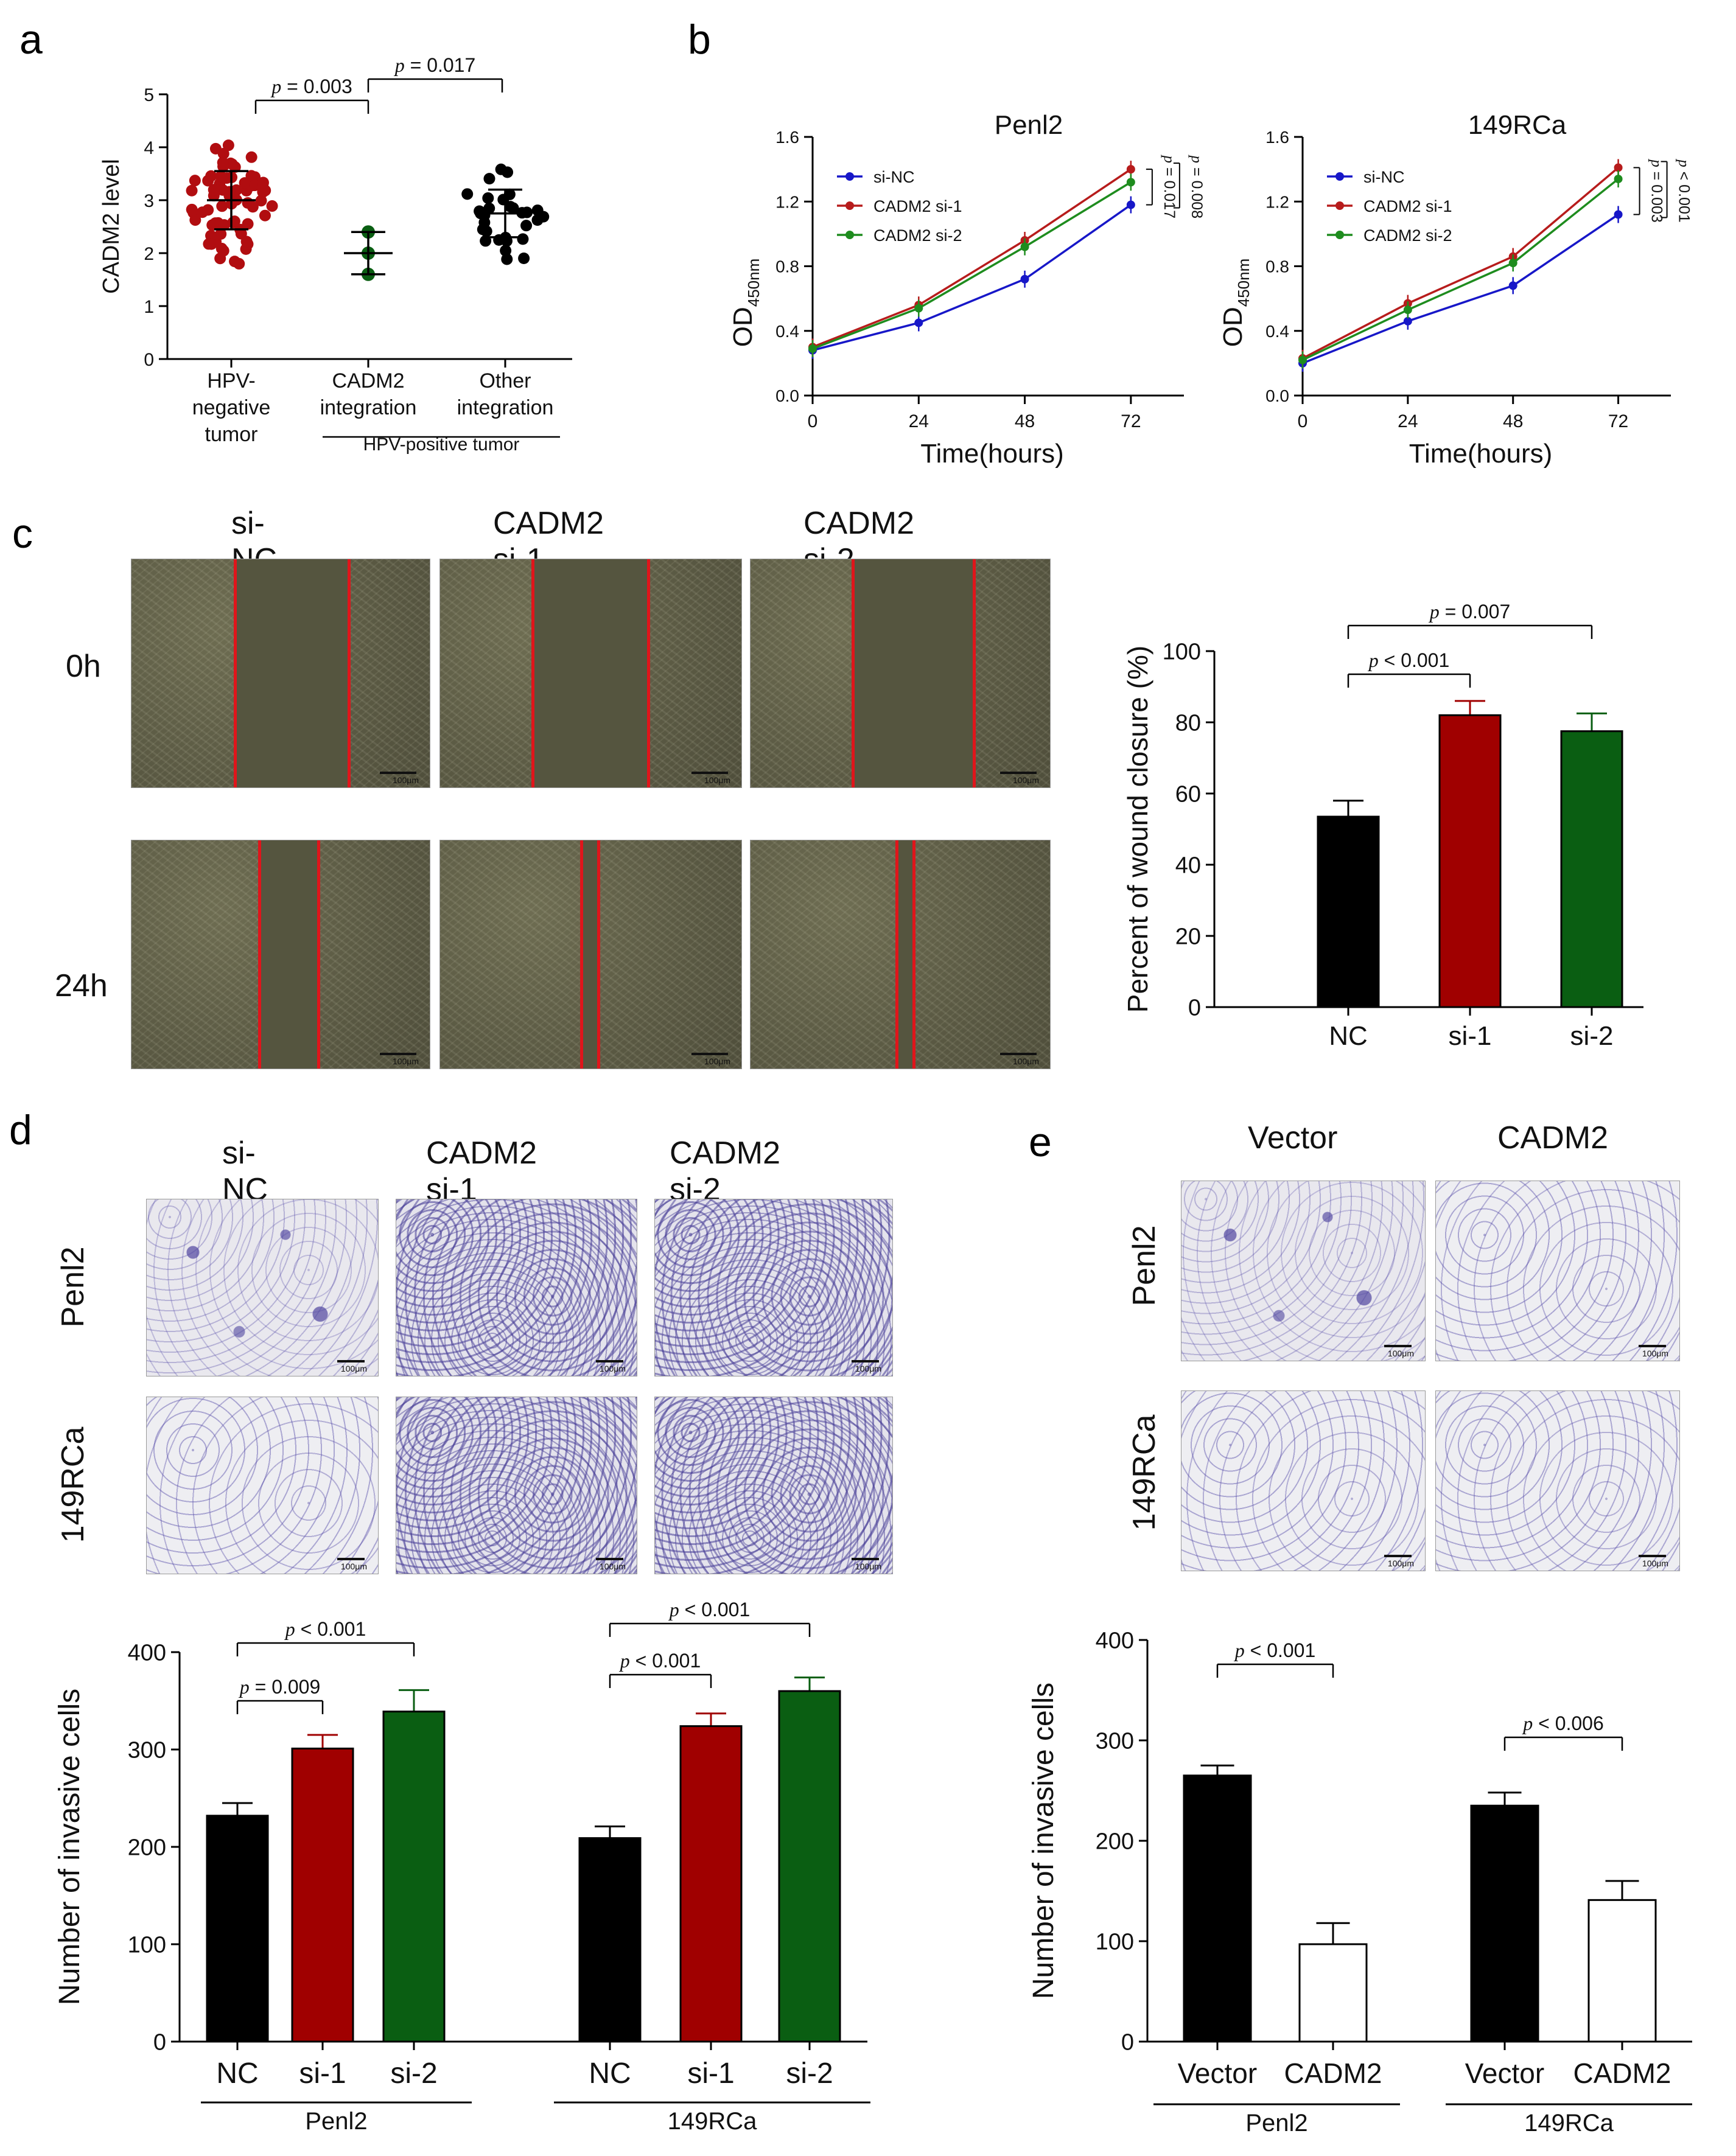 The height and width of the screenshot is (2156, 1736). What do you see at coordinates (1188, 937) in the screenshot?
I see `c-y-tick-label: 20` at bounding box center [1188, 937].